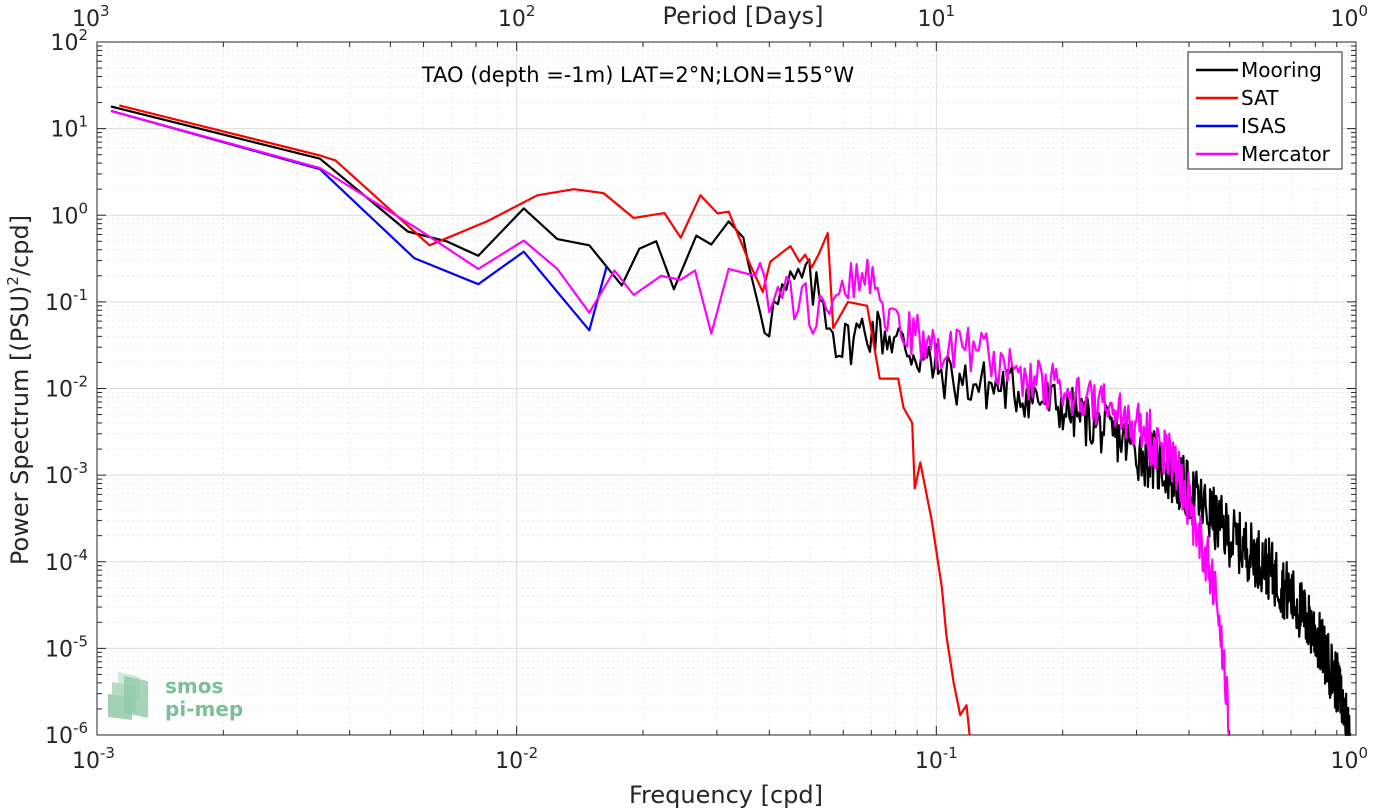 This screenshot has height=809, width=1377. I want to click on y-tick-label-exponent: -2, so click(80, 382).